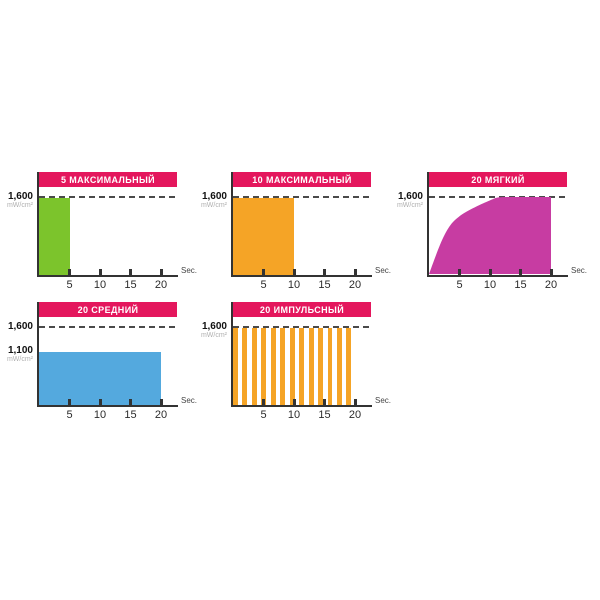  I want to click on pulse-stripes, so click(303, 353).